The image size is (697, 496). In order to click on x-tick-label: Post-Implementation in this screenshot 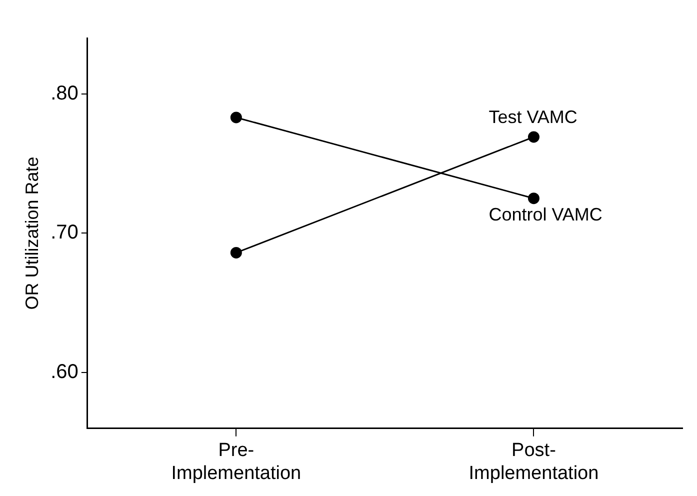, I will do `click(533, 462)`.